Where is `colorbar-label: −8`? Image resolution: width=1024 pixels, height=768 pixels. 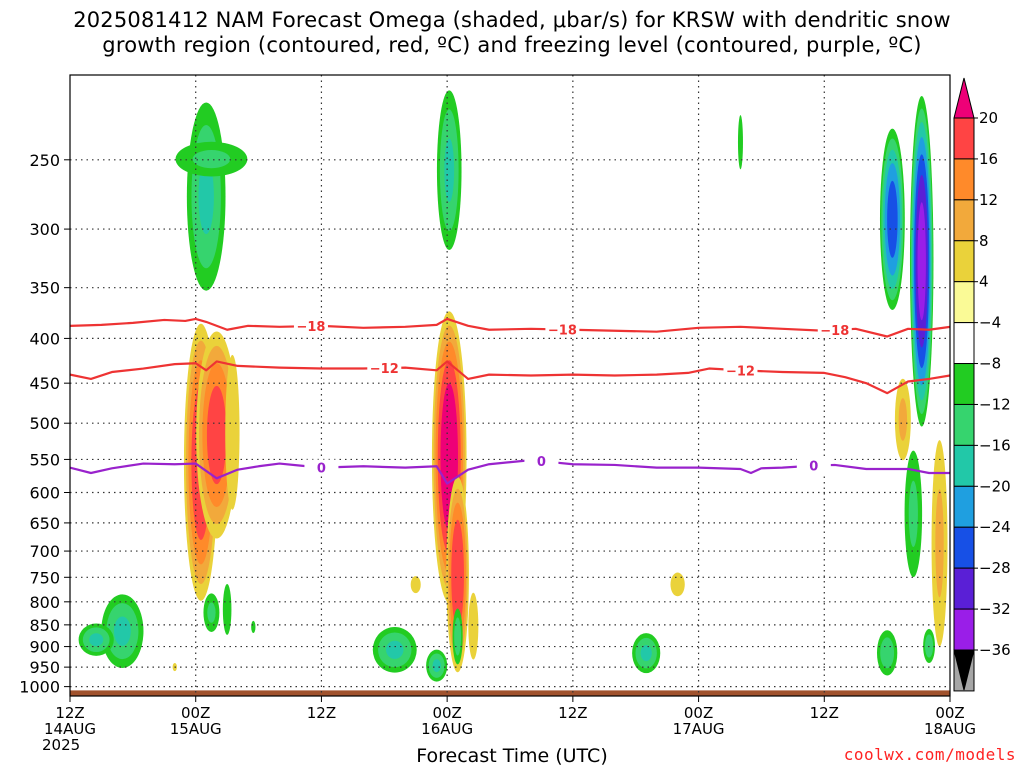 colorbar-label: −8 is located at coordinates (990, 364).